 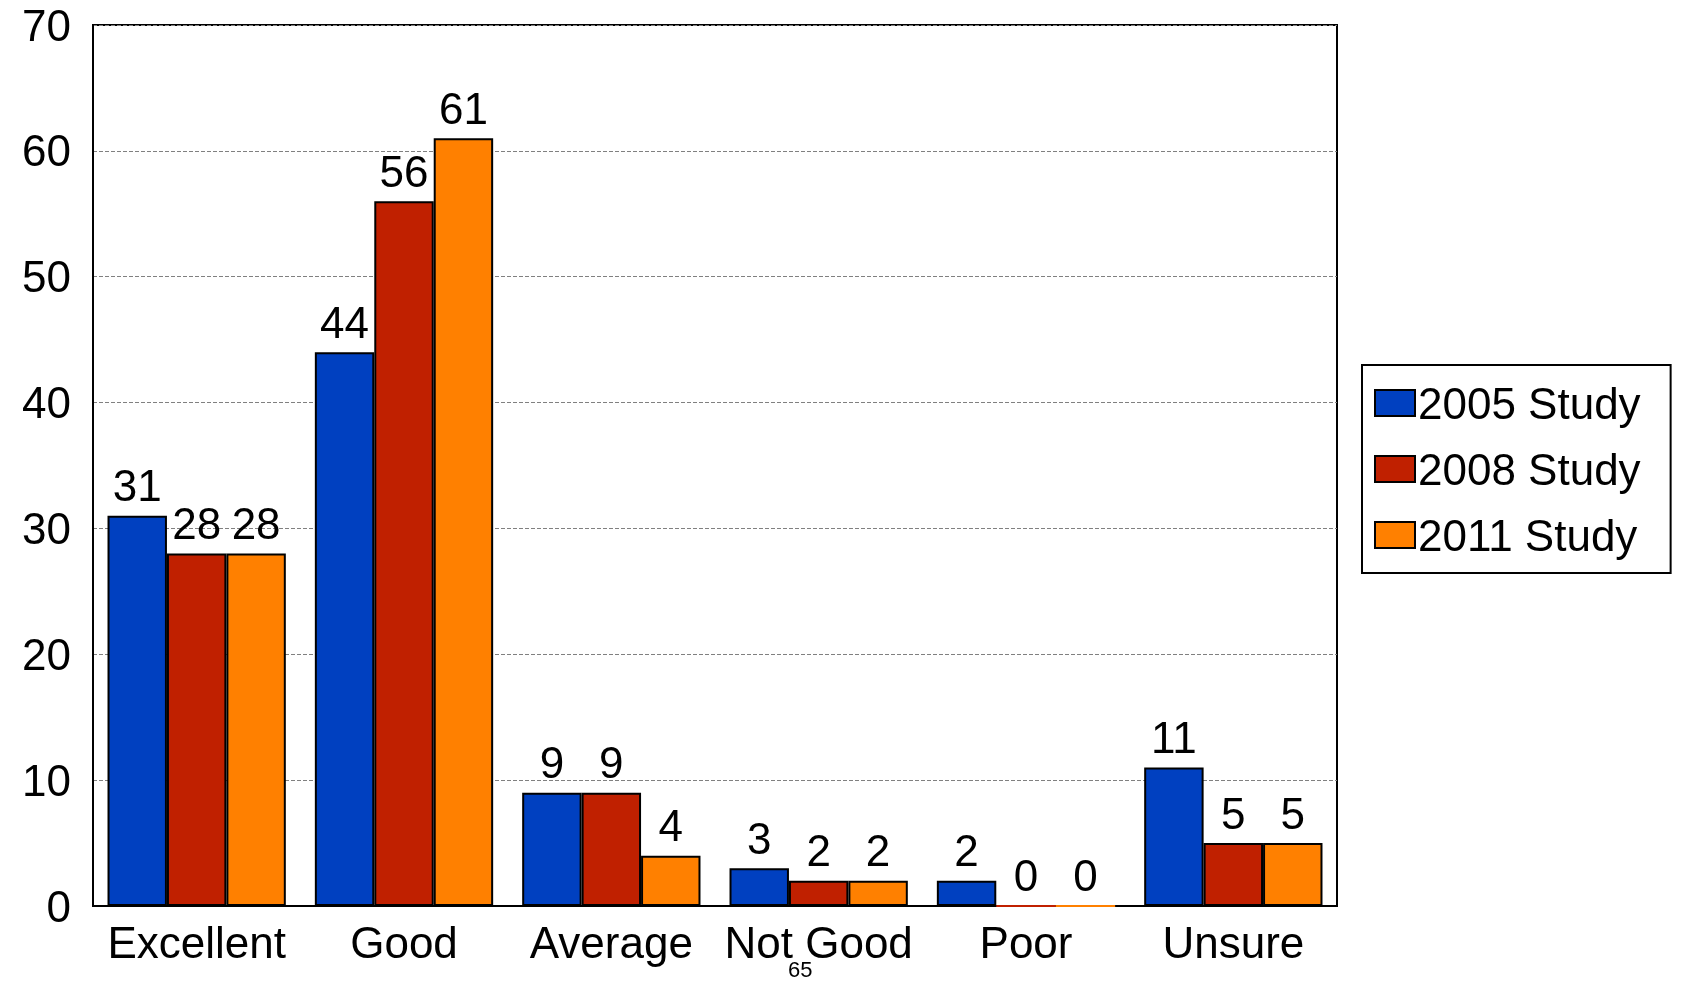 What do you see at coordinates (46, 528) in the screenshot?
I see `y-tick-label: 30` at bounding box center [46, 528].